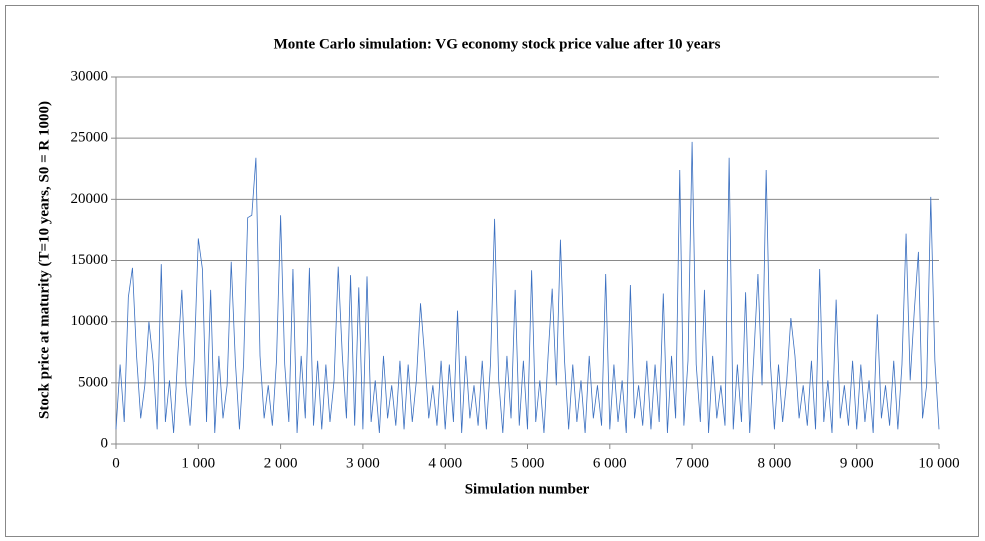 The image size is (985, 541). What do you see at coordinates (938, 463) in the screenshot?
I see `x-tick-label: 10 000` at bounding box center [938, 463].